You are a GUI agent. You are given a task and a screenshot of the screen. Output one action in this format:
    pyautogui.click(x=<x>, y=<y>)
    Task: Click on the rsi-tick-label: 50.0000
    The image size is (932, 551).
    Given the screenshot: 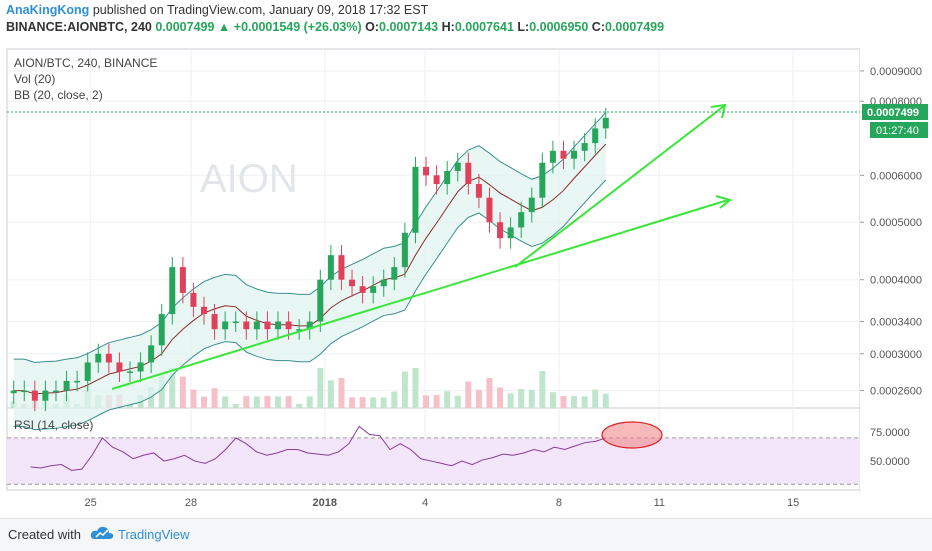 What is the action you would take?
    pyautogui.click(x=890, y=462)
    